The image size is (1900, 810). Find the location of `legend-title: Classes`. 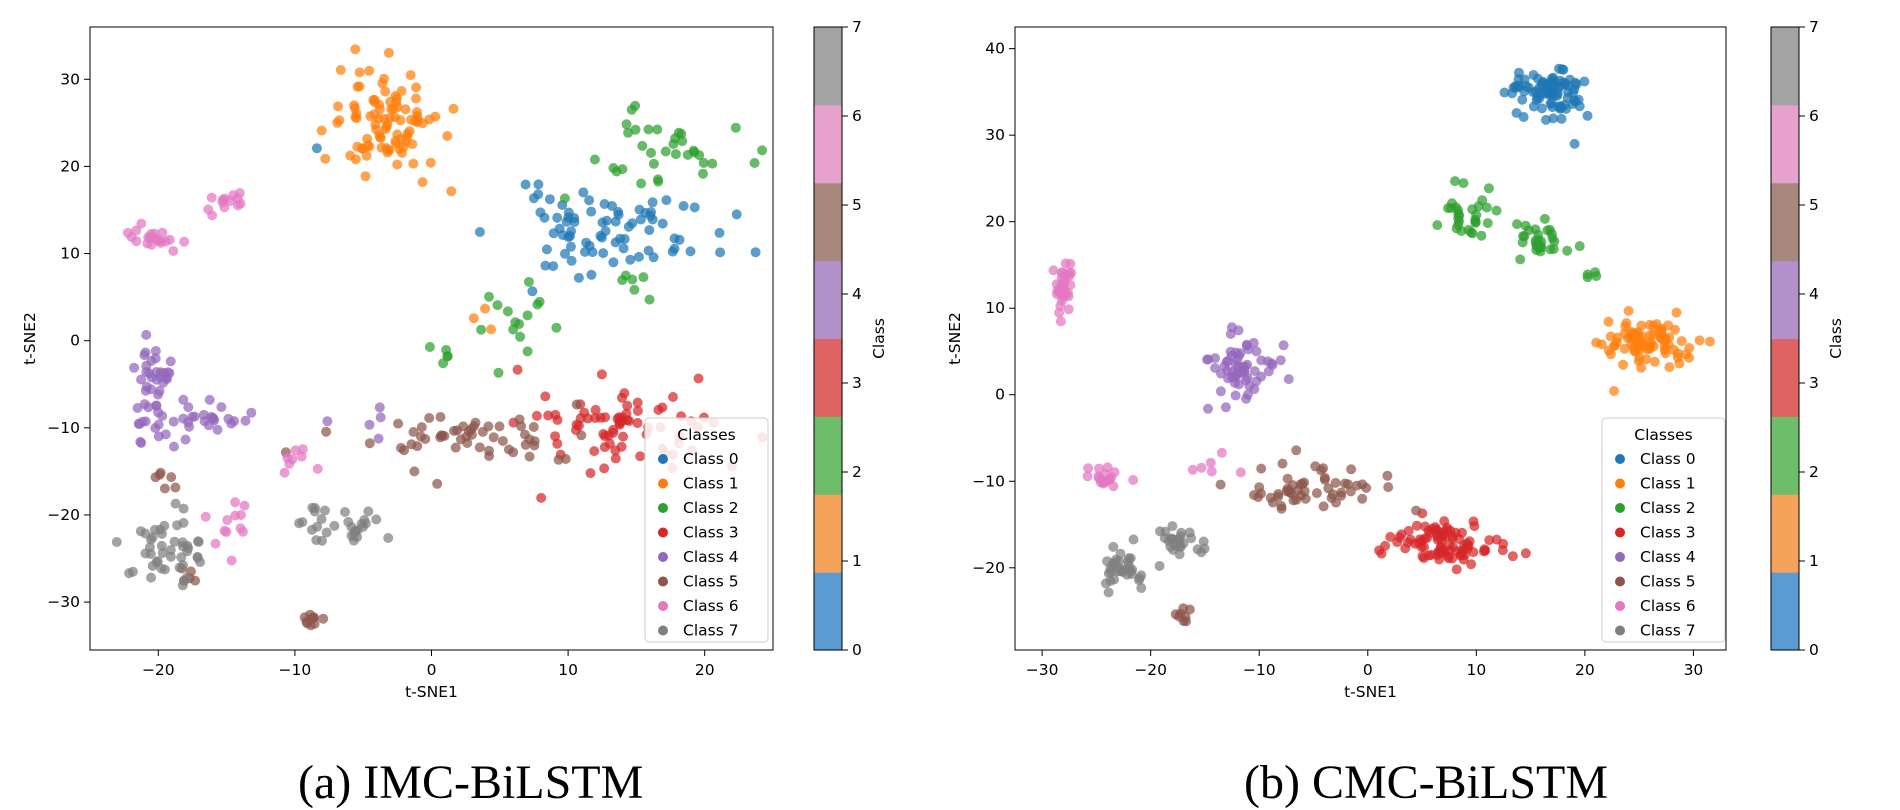

legend-title: Classes is located at coordinates (1663, 435).